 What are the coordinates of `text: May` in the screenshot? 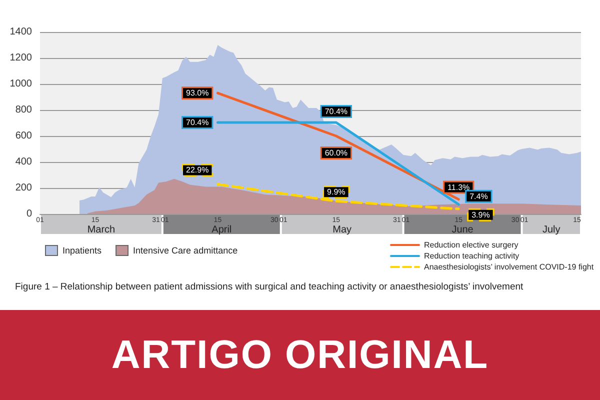 It's located at (342, 230).